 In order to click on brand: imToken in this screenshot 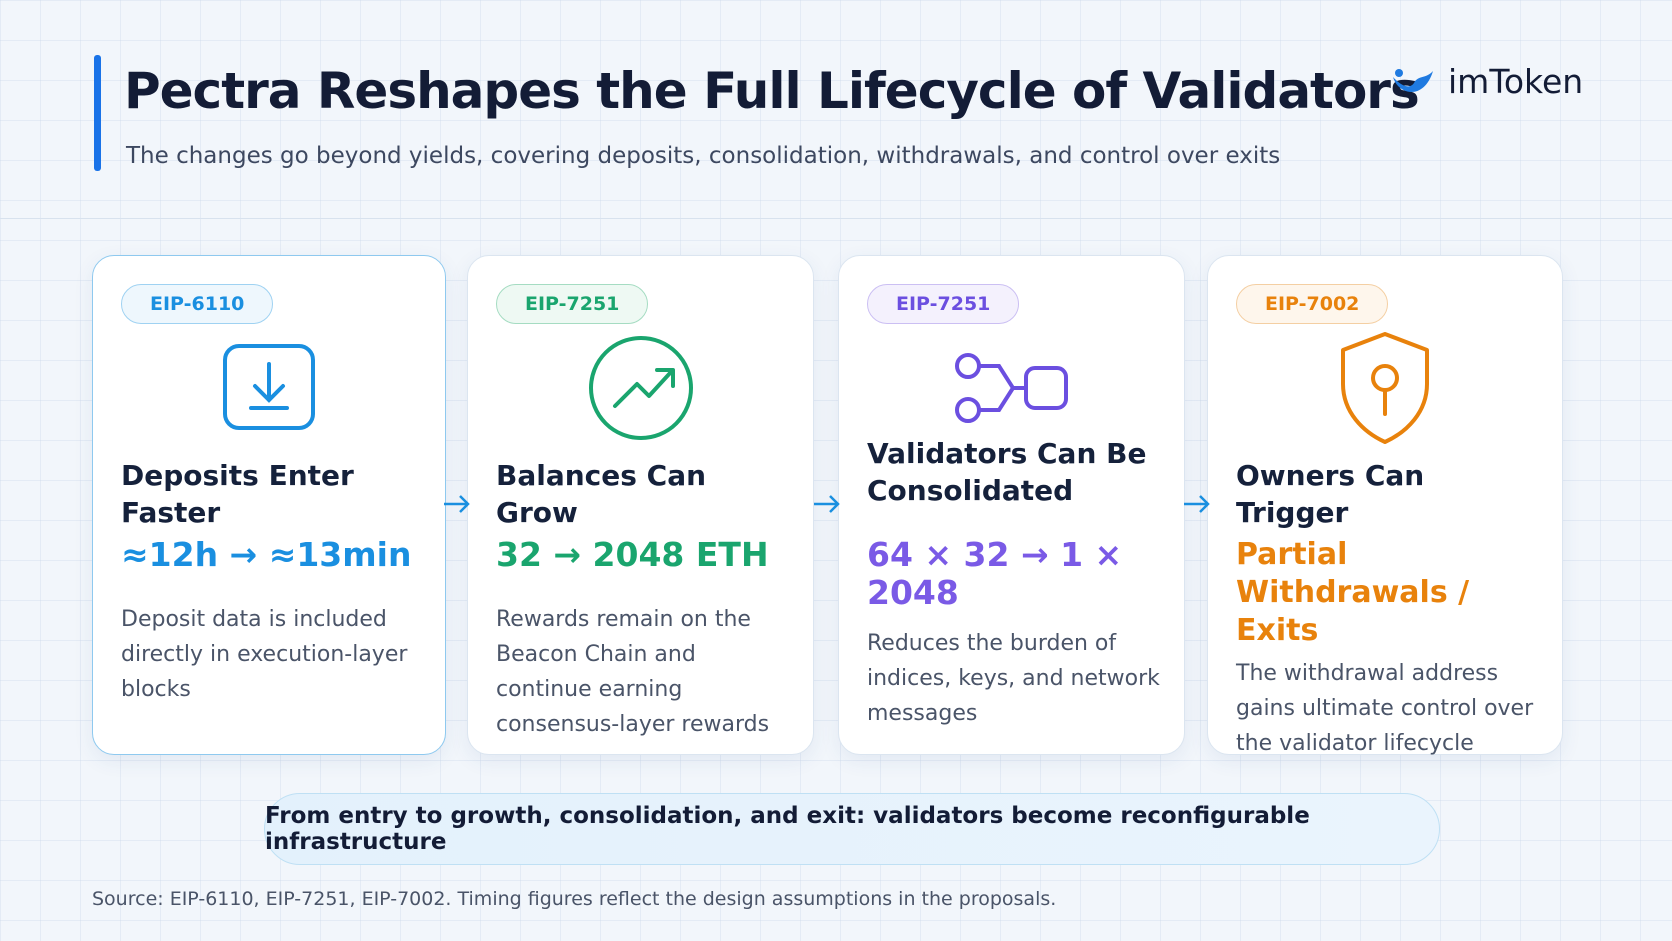, I will do `click(1486, 81)`.